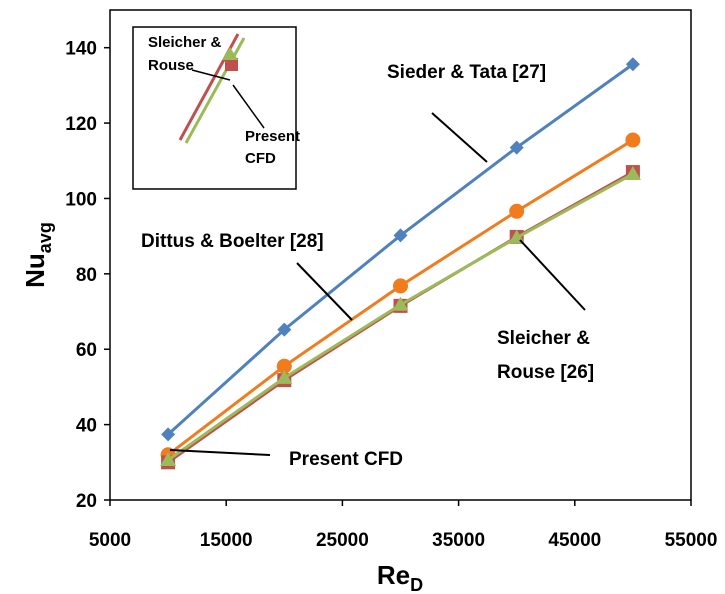  What do you see at coordinates (230, 53) in the screenshot?
I see `inset-triangle-marker` at bounding box center [230, 53].